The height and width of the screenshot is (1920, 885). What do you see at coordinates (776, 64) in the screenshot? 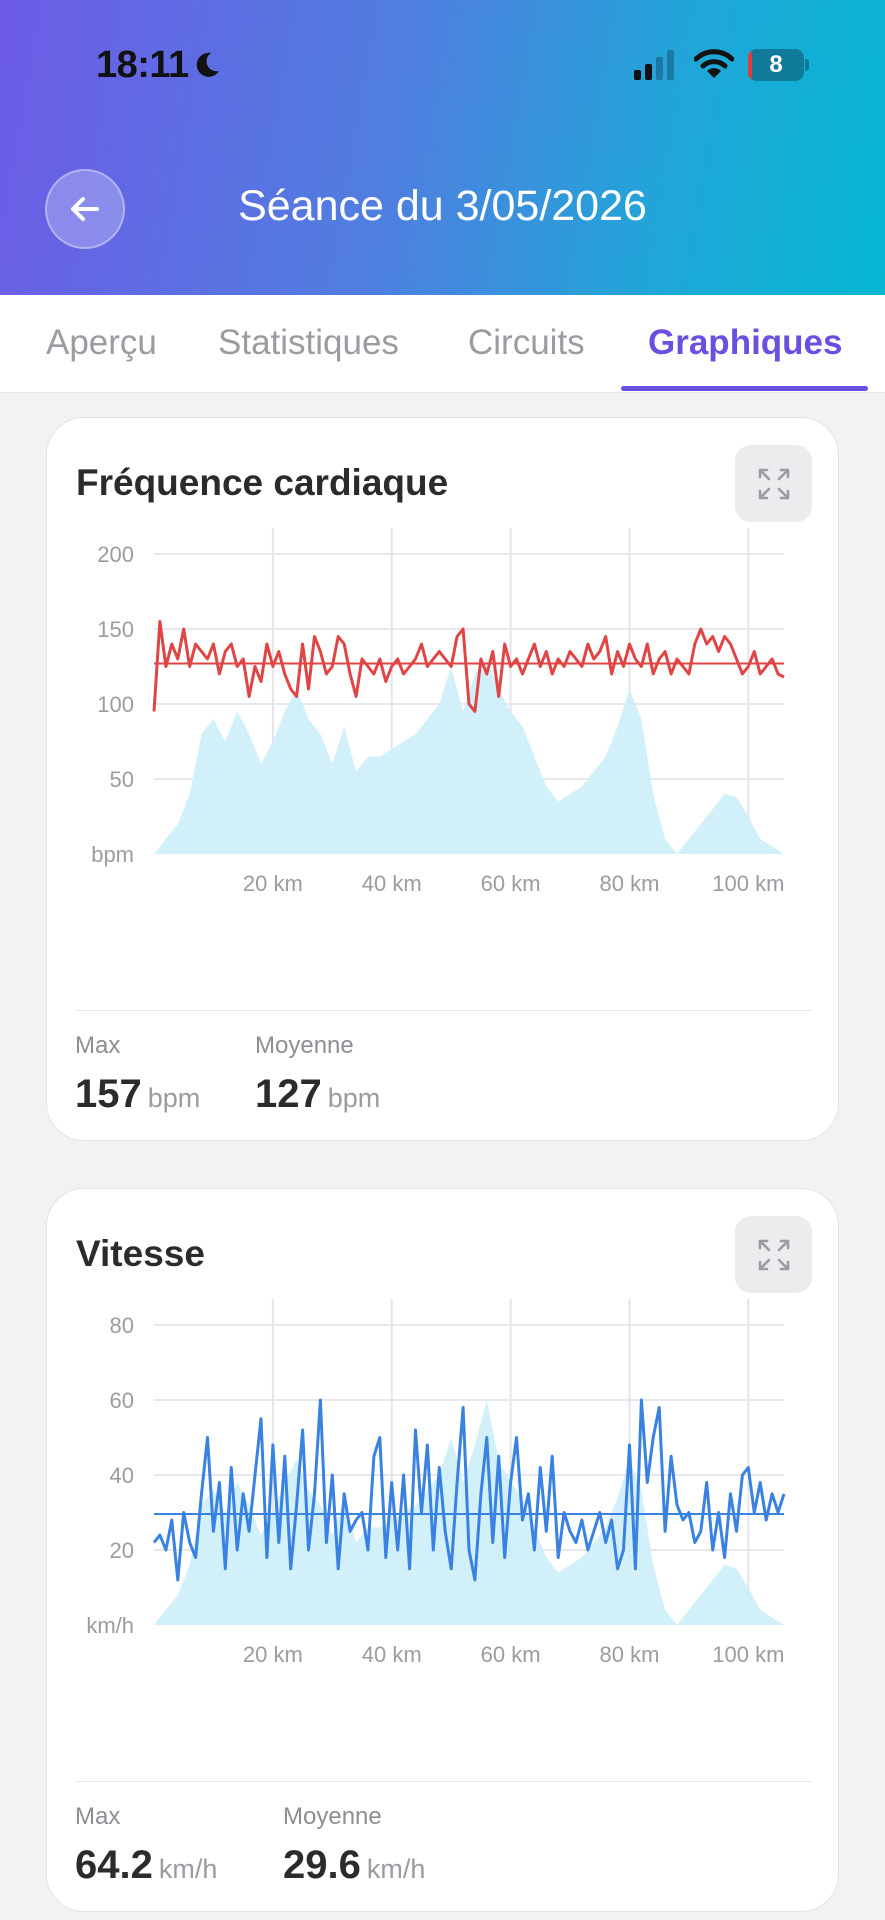
I see `battery-level: 8` at bounding box center [776, 64].